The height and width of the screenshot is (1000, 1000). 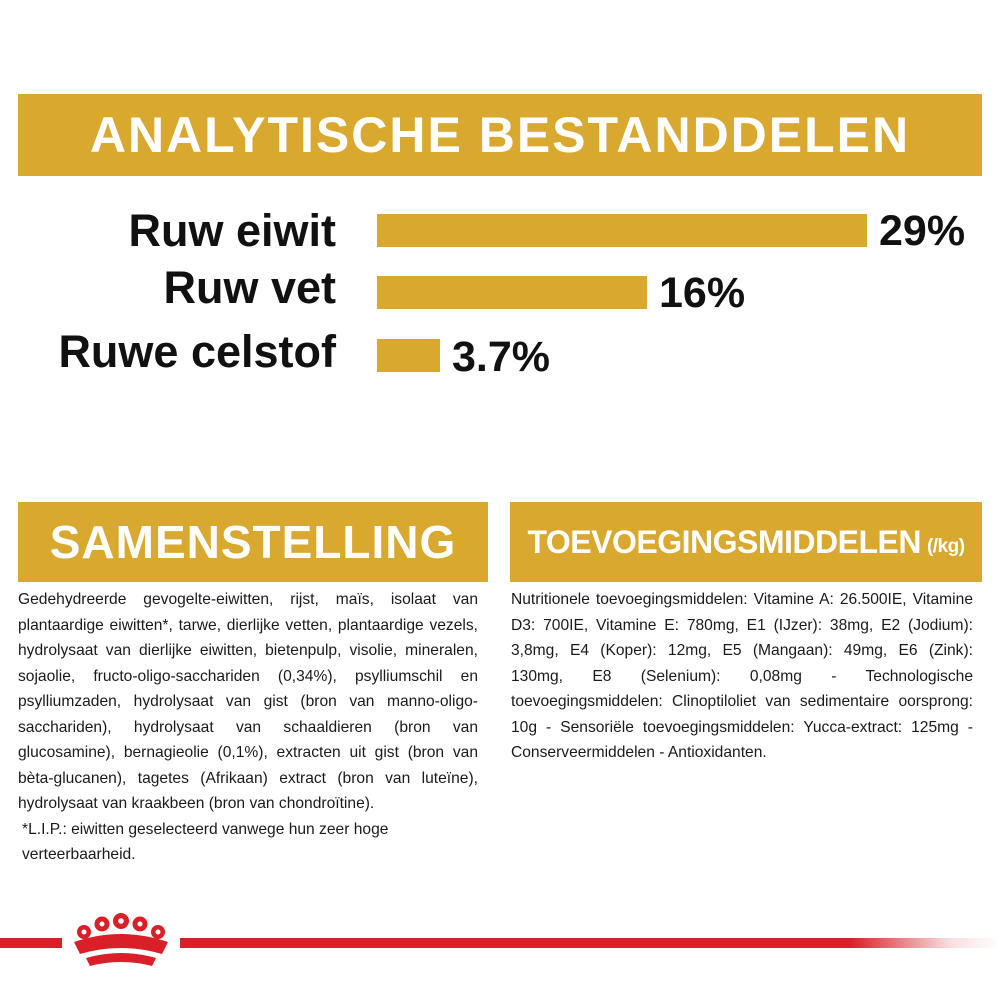 I want to click on crown-icon, so click(x=121, y=939).